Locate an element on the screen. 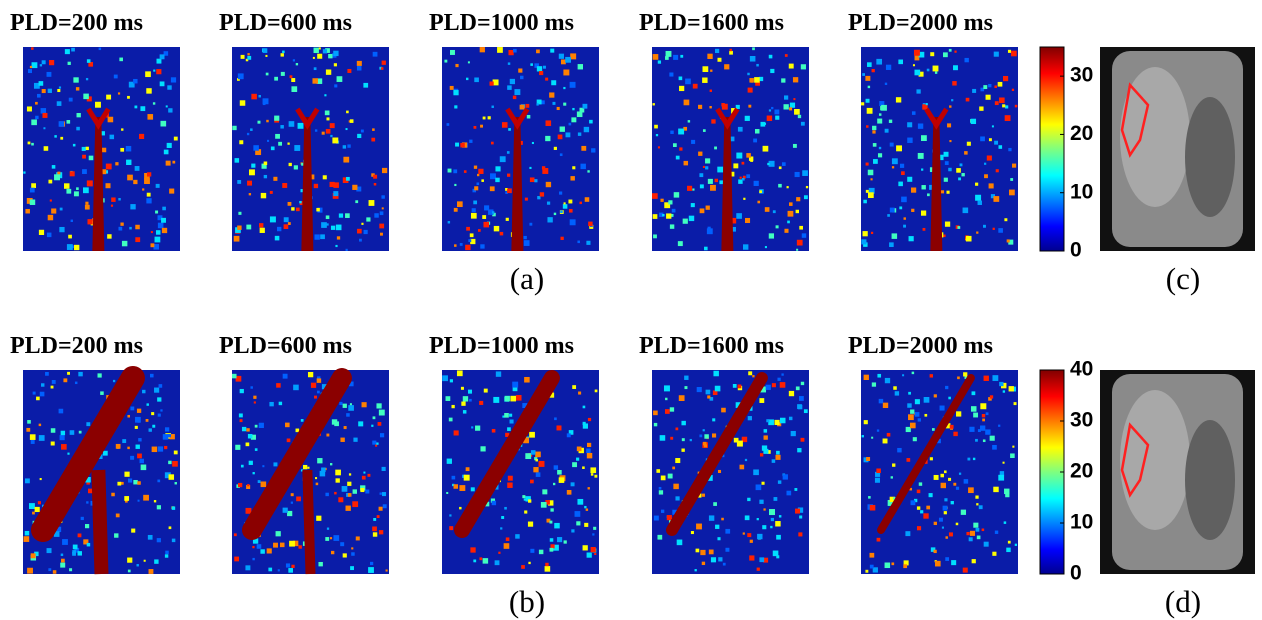 This screenshot has height=620, width=1262. vessel is located at coordinates (88, 454).